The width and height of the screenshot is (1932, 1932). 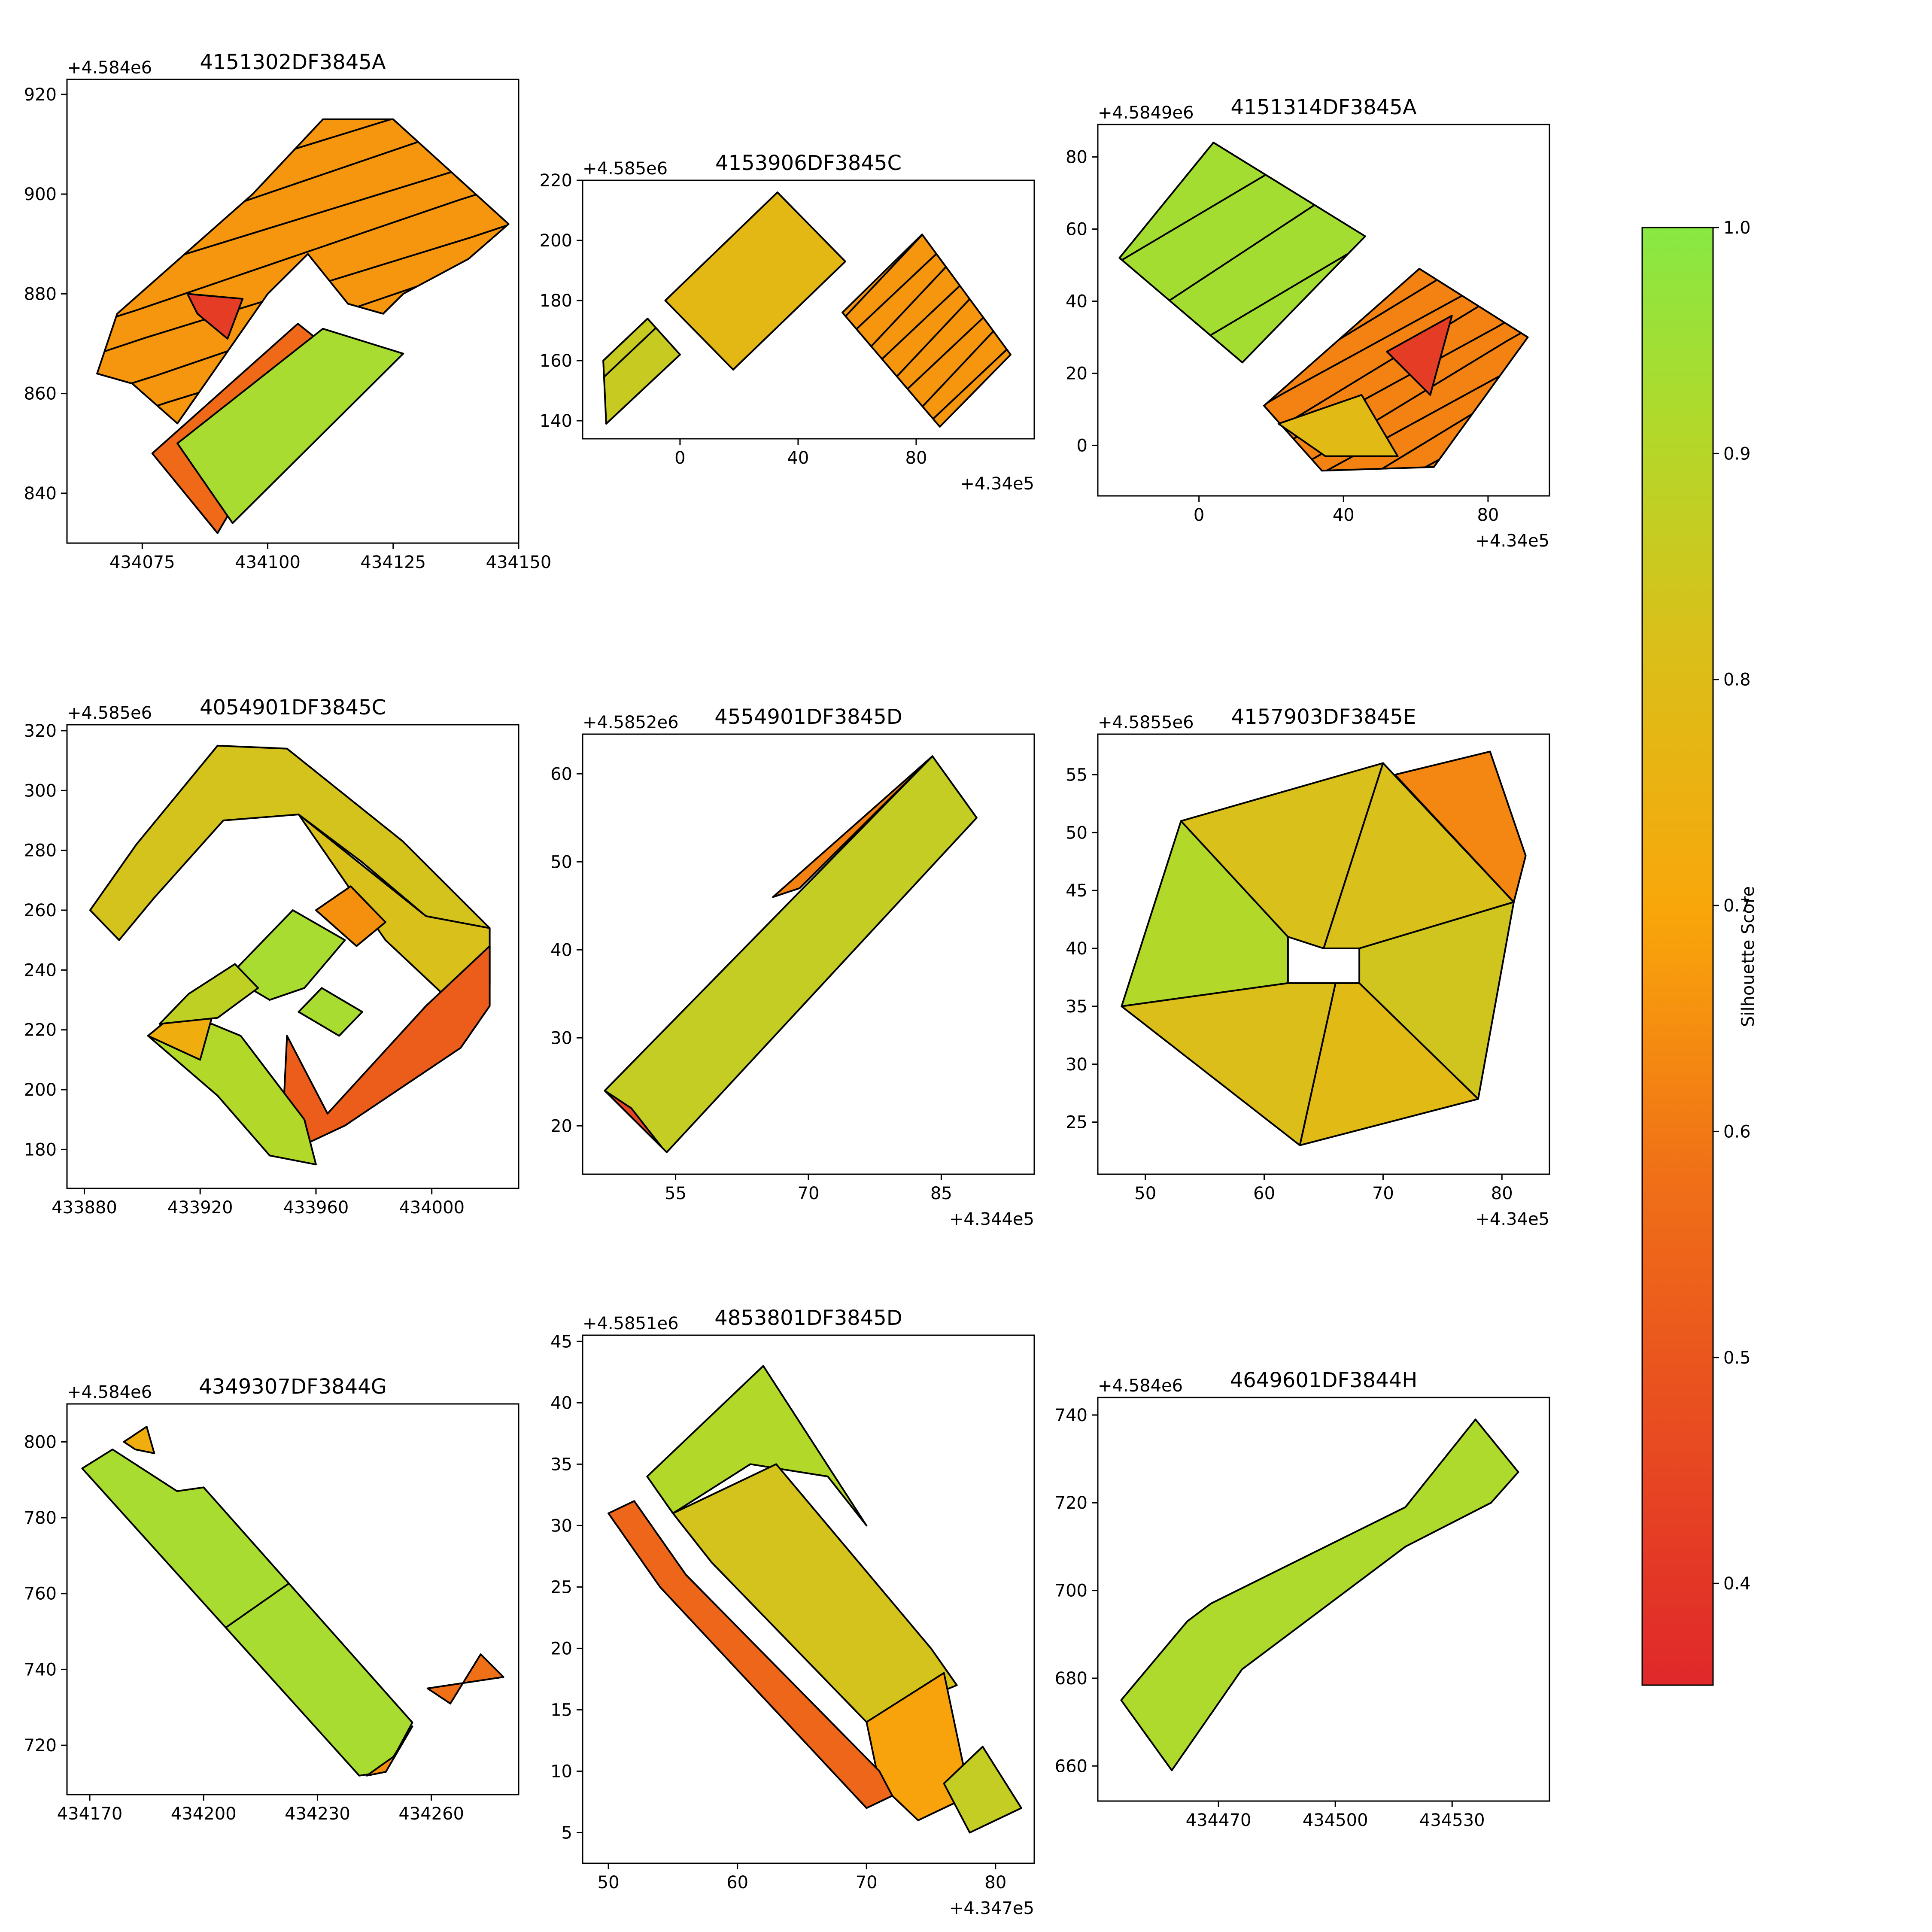 What do you see at coordinates (1324, 1380) in the screenshot?
I see `panel-title: 4649601DF3844H` at bounding box center [1324, 1380].